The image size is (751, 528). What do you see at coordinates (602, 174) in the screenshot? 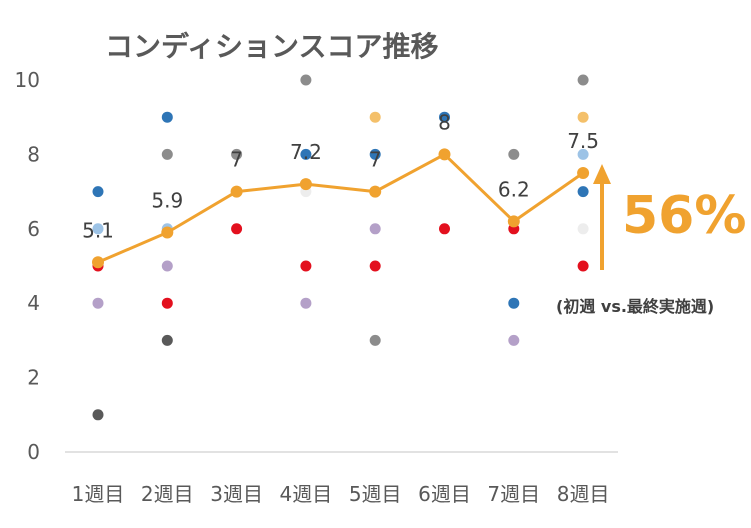
I see `increase-arrow-head` at bounding box center [602, 174].